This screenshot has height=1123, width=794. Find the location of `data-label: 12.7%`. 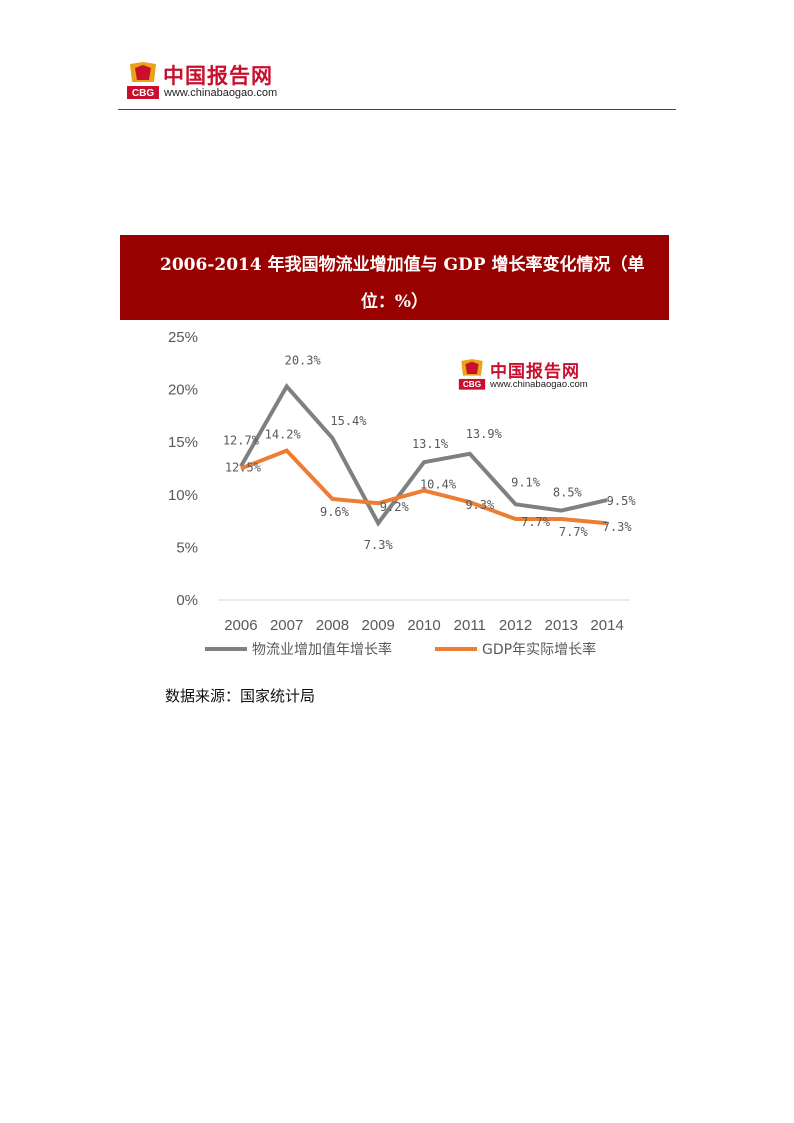

data-label: 12.7% is located at coordinates (241, 440).